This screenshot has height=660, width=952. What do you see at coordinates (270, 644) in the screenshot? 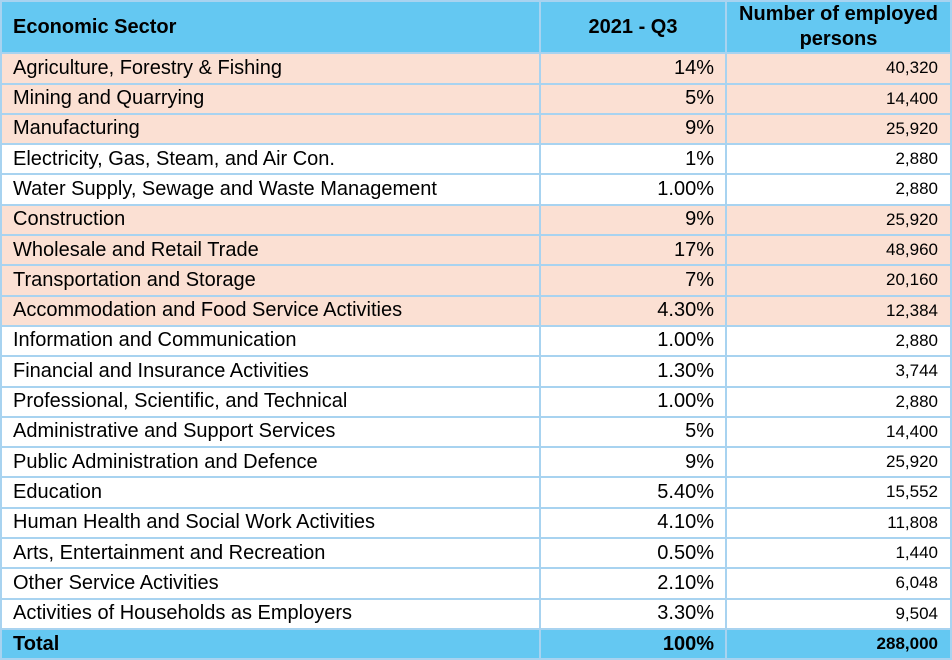
I see `total-label: Total` at bounding box center [270, 644].